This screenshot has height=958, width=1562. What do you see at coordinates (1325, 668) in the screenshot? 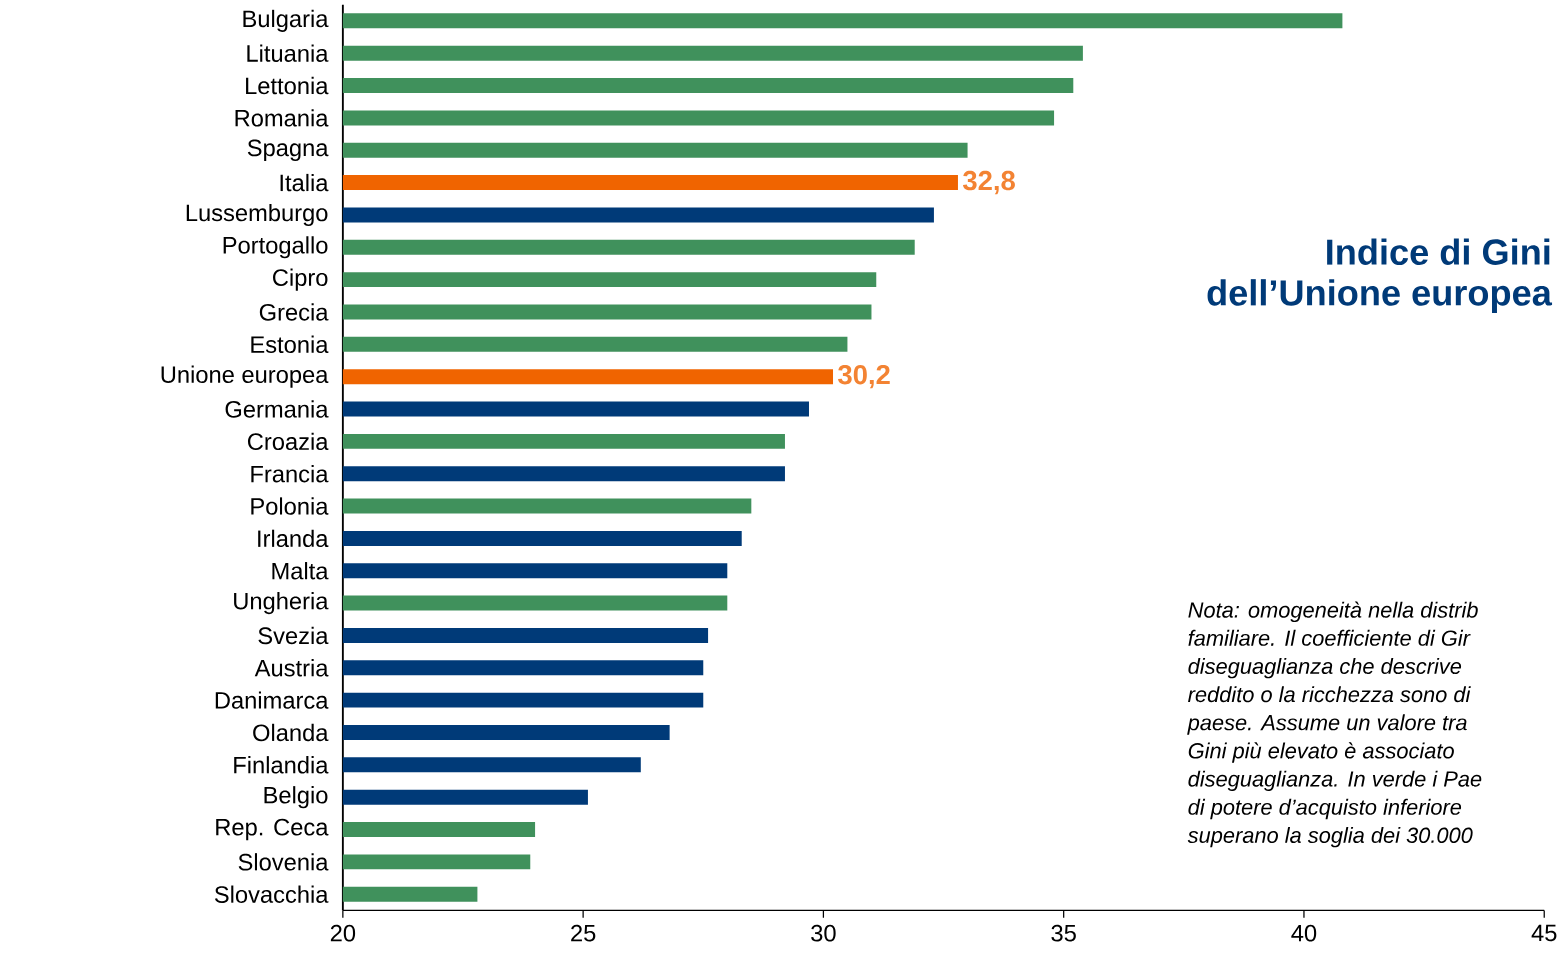
I see `annotation: diseguaglianza che descrive` at bounding box center [1325, 668].